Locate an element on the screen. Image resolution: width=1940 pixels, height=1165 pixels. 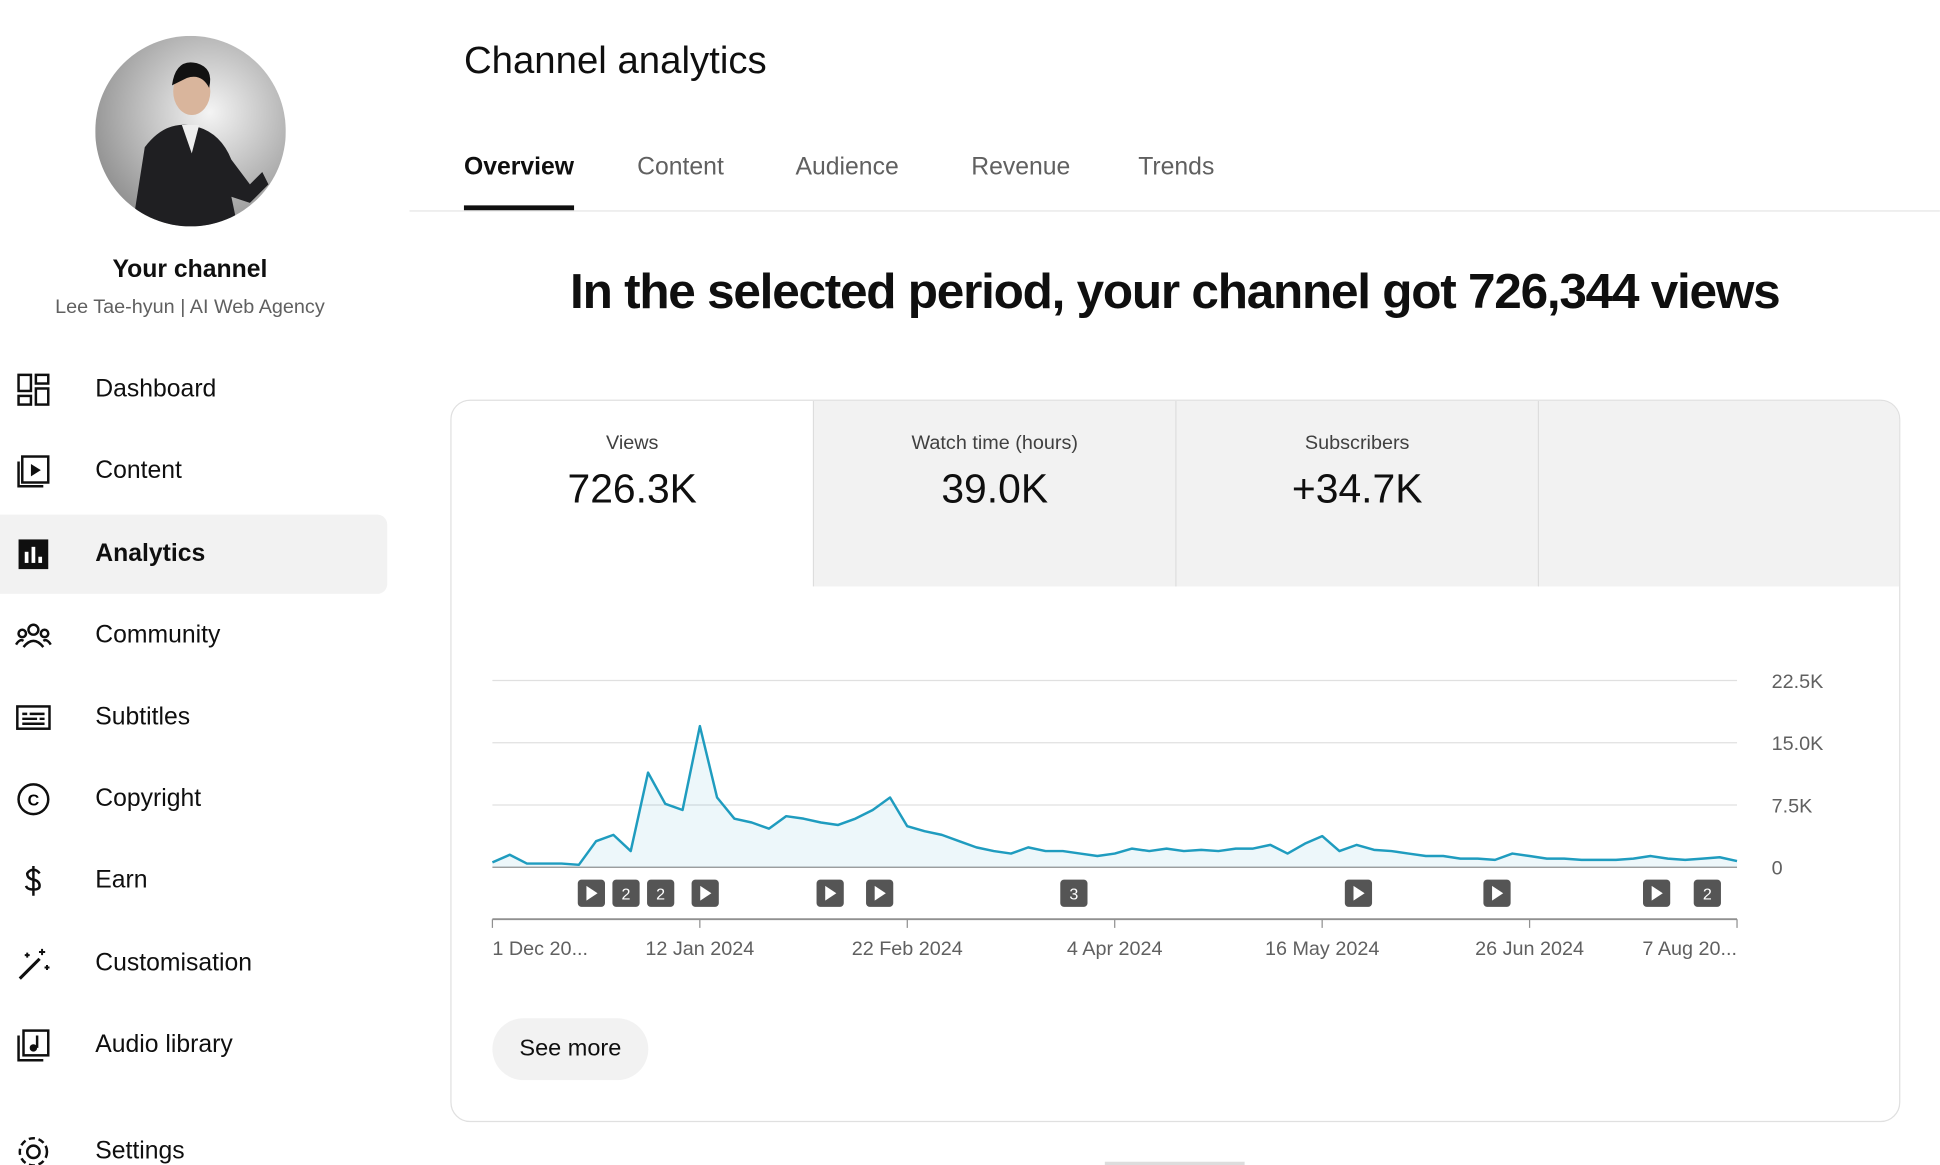
x-tick-label: 22 Feb 2024 is located at coordinates (907, 949).